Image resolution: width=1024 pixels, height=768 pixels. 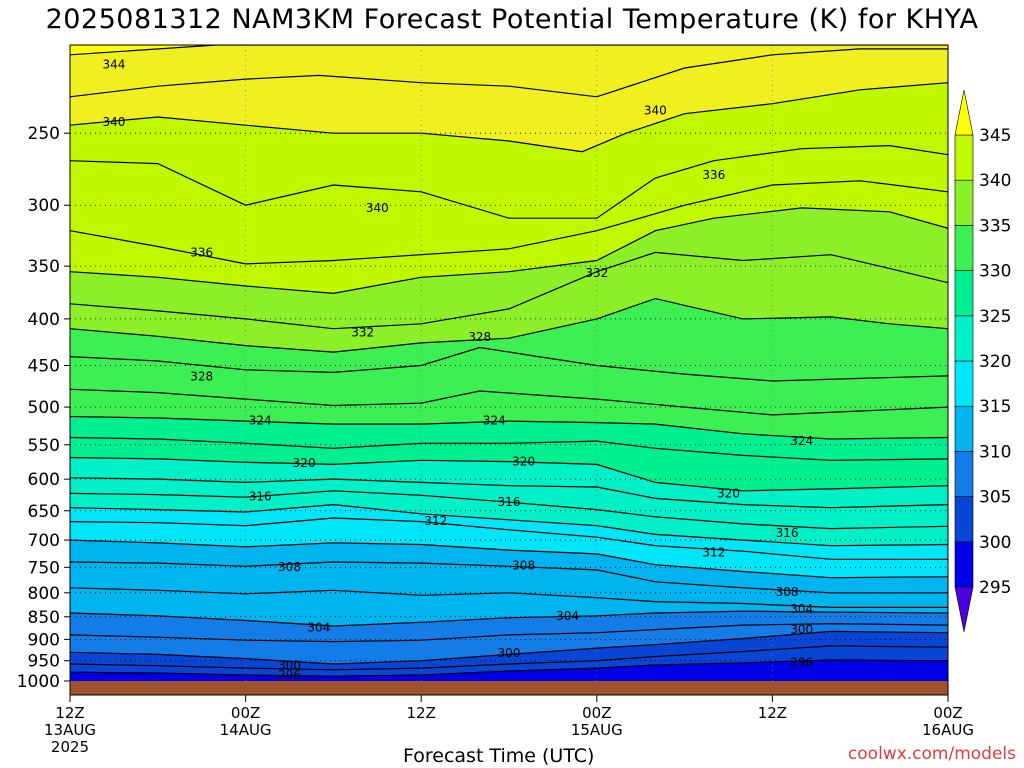 What do you see at coordinates (44, 408) in the screenshot?
I see `y-tick-label: 500` at bounding box center [44, 408].